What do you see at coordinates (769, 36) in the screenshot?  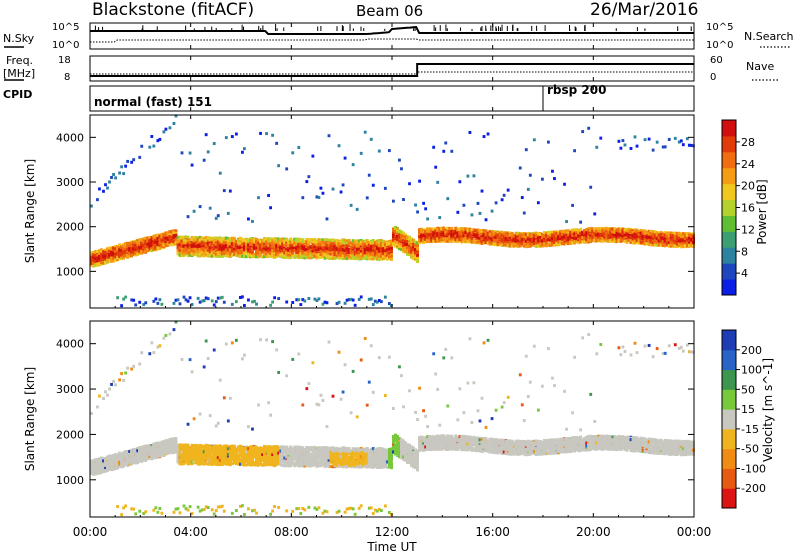 I see `n-search-label: N.Search` at bounding box center [769, 36].